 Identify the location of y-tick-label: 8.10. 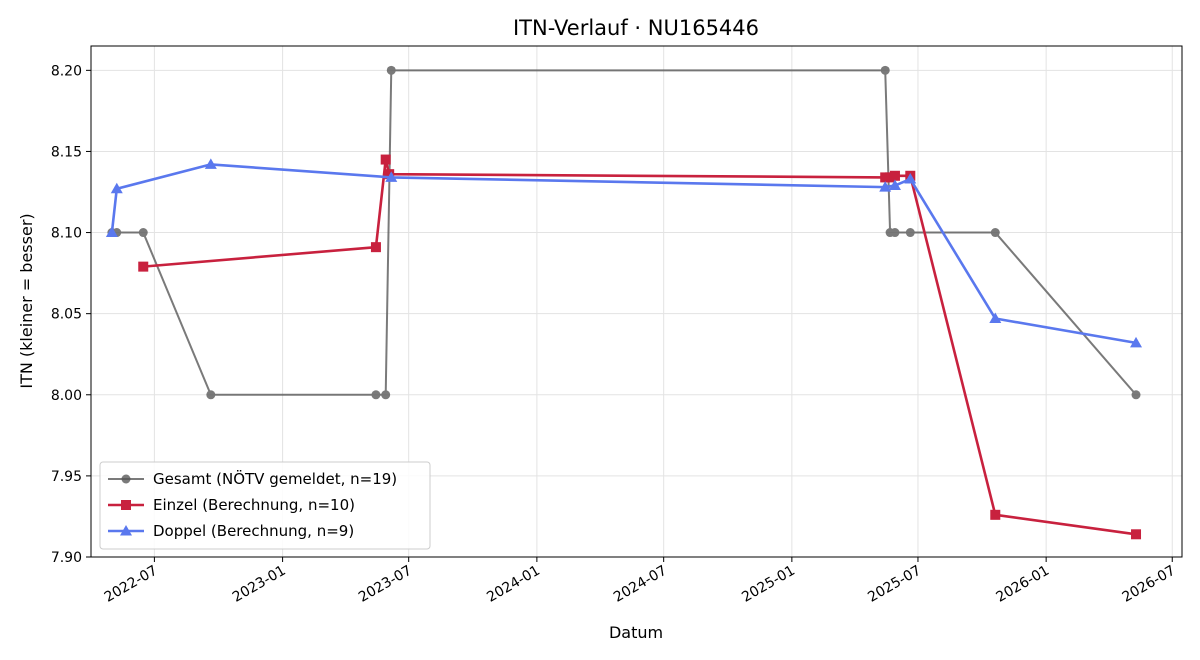
(66, 234).